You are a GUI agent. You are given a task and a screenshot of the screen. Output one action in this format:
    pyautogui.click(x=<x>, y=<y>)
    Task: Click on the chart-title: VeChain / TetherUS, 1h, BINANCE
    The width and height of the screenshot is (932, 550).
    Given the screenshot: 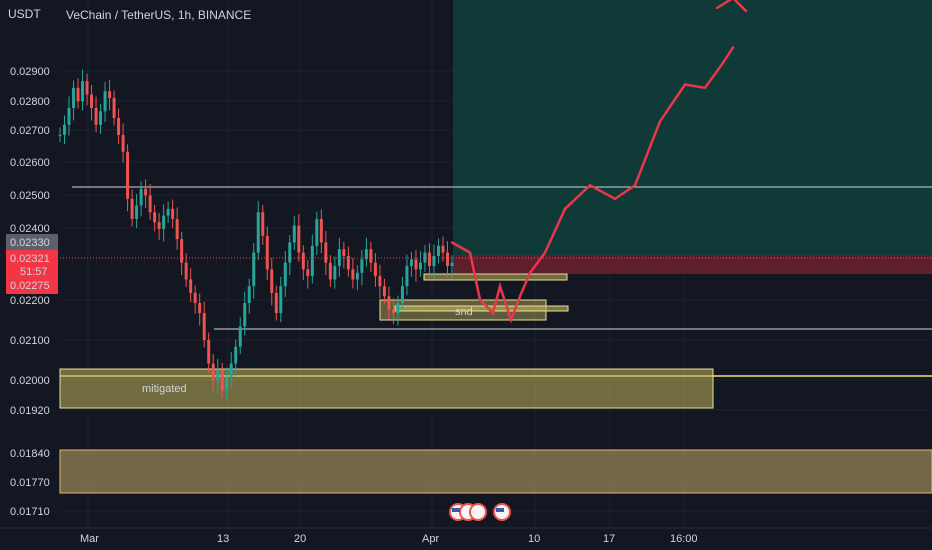 What is the action you would take?
    pyautogui.click(x=158, y=15)
    